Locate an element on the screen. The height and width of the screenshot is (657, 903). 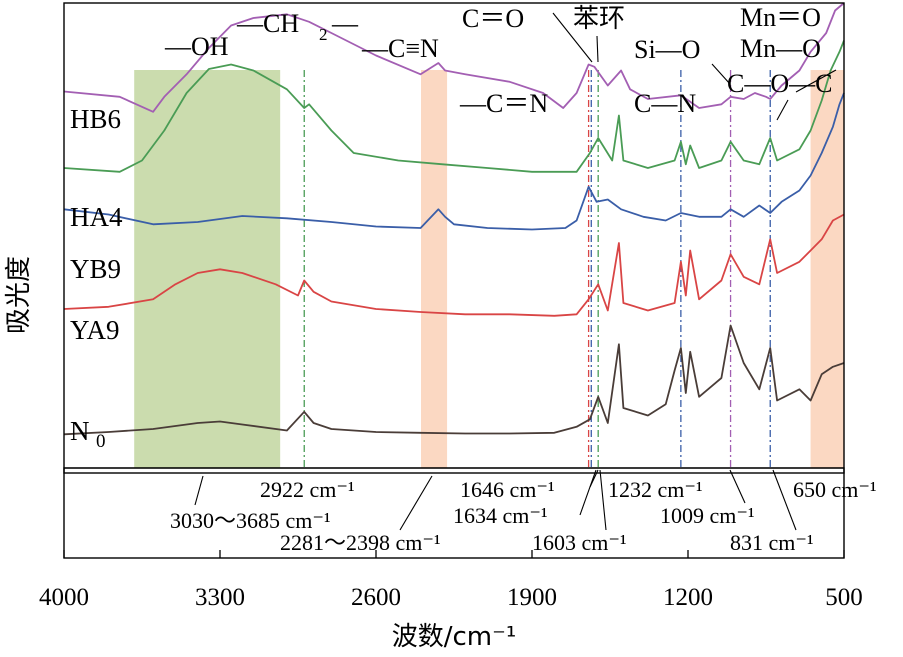
wavenumber-label-7: 1009 cm⁻¹ is located at coordinates (707, 515).